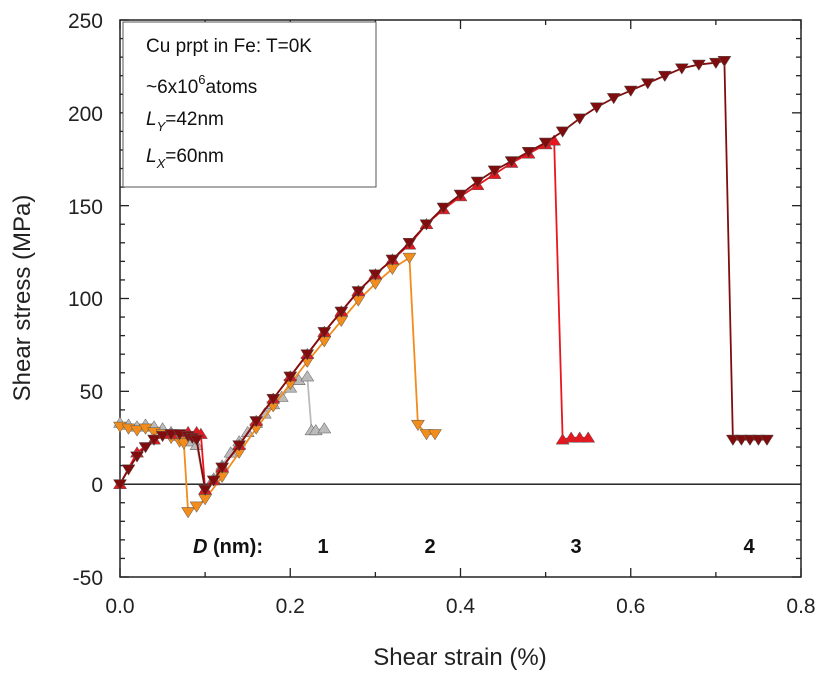  I want to click on info-line-system: Cu prpt in Fe: T=0K, so click(229, 46).